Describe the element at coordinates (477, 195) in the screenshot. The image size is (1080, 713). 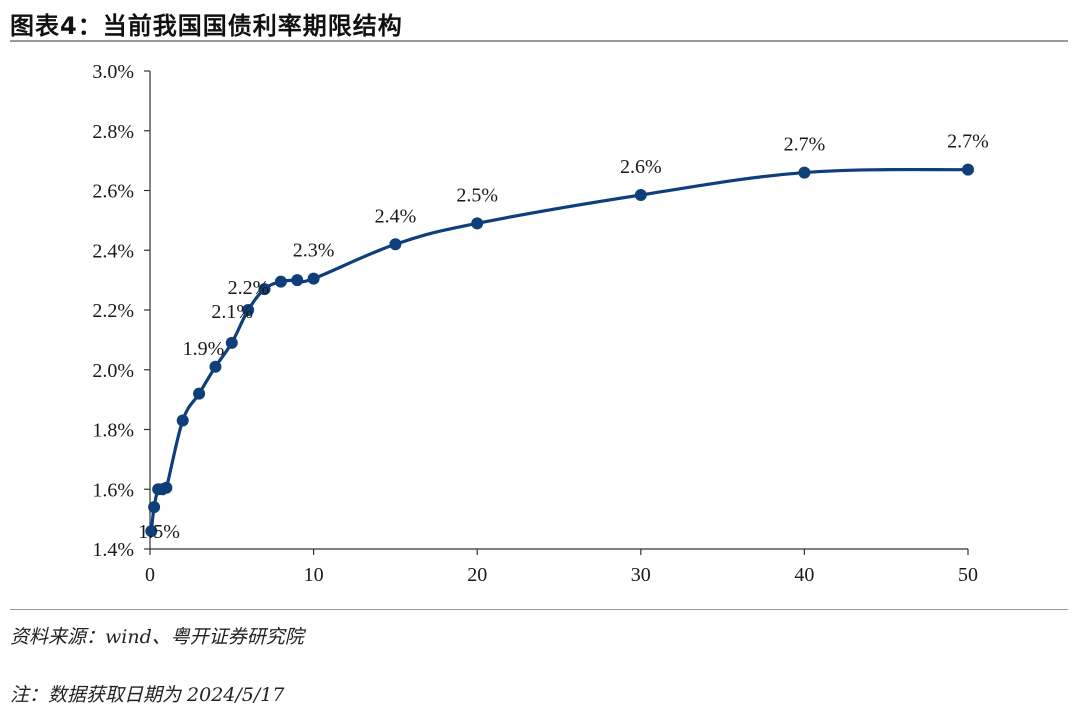
I see `data-label: 2.5%` at that location.